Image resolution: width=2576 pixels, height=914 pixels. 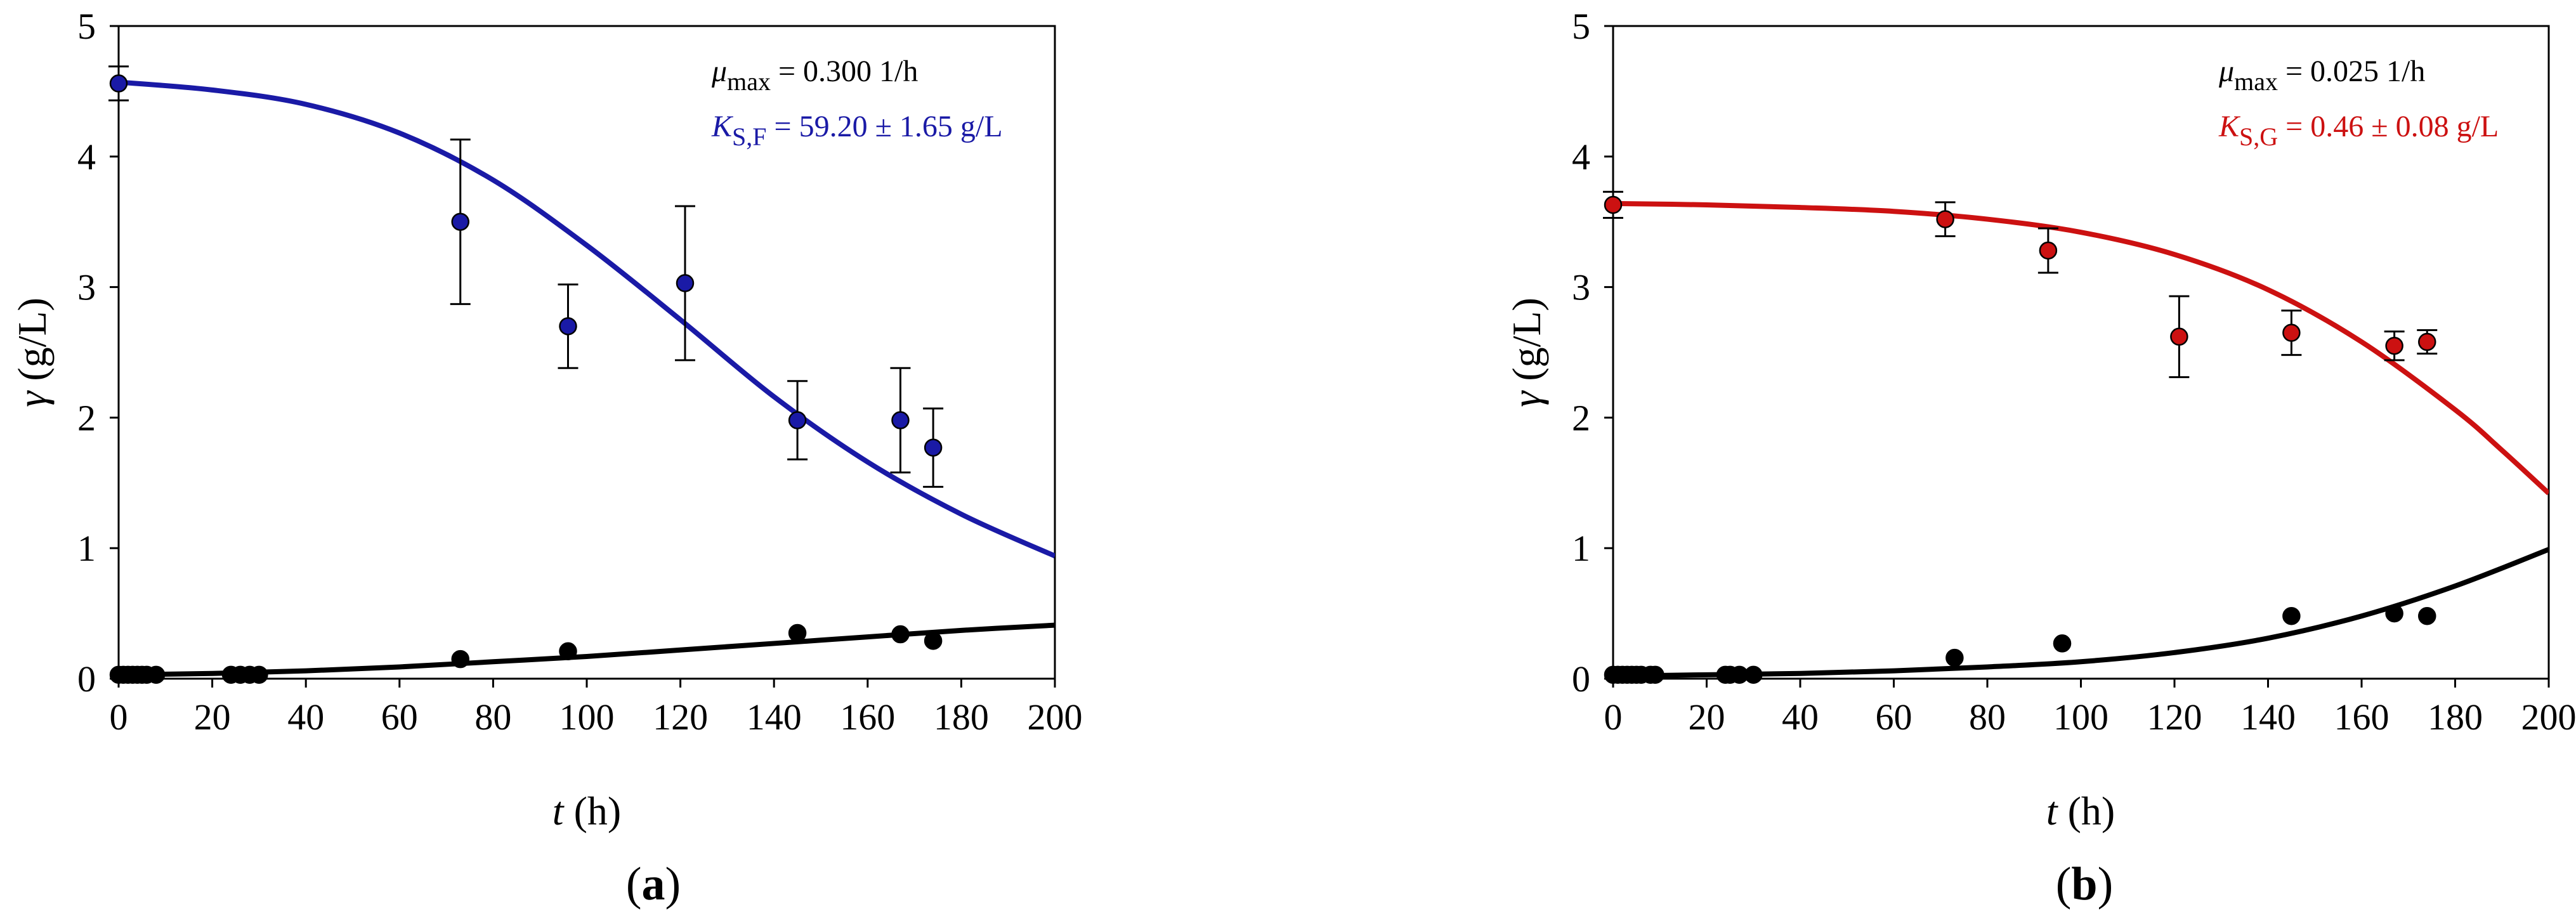 I want to click on annotation-subscript: S,F, so click(x=750, y=136).